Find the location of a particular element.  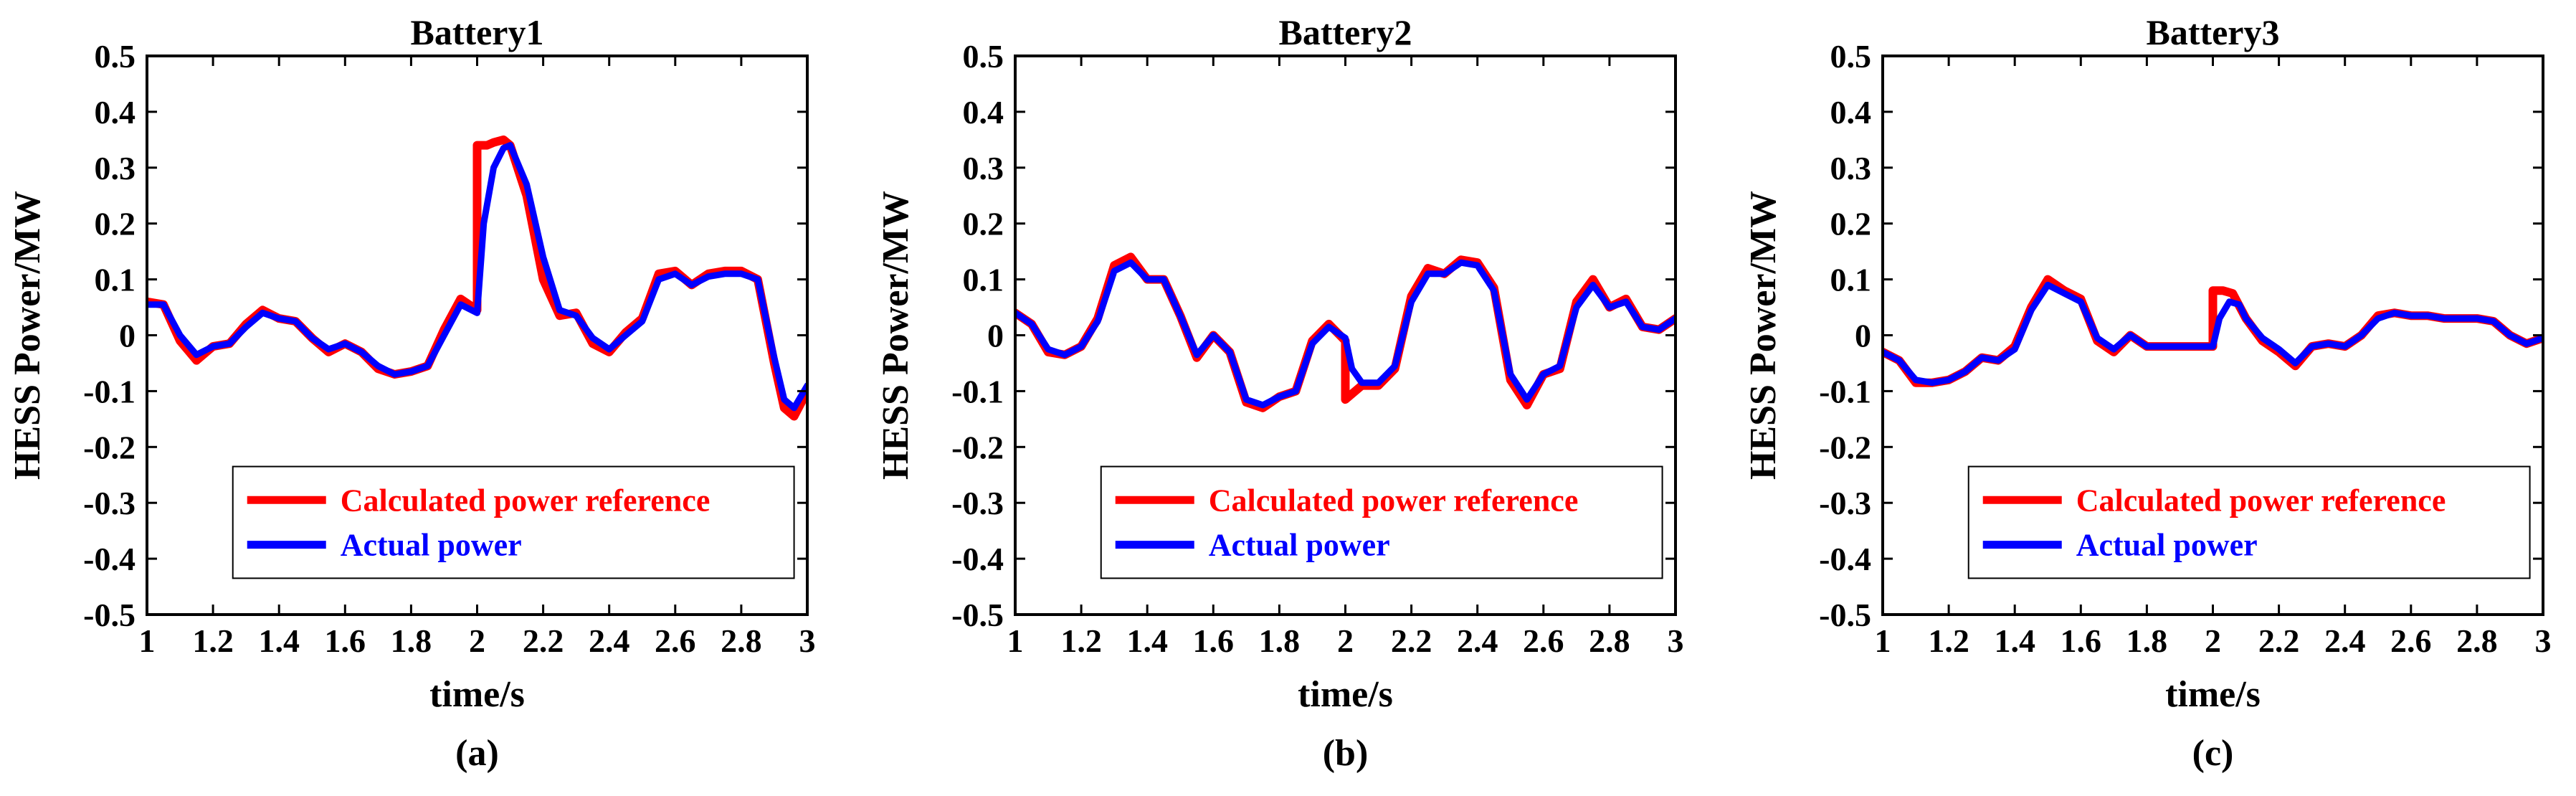

panel-label: (c) is located at coordinates (2213, 753).